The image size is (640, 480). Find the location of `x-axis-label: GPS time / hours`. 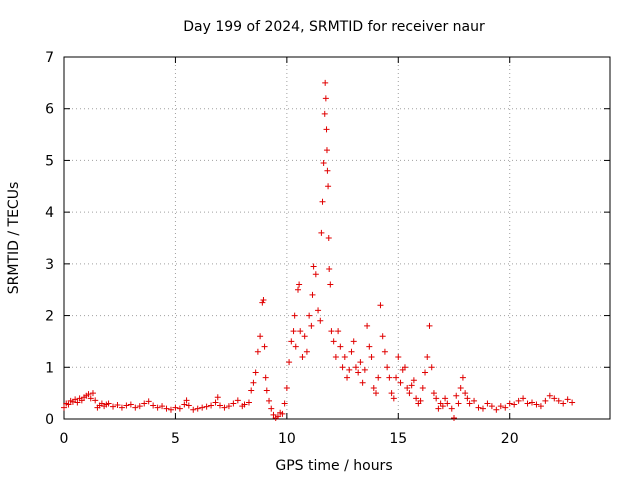

x-axis-label: GPS time / hours is located at coordinates (333, 466).